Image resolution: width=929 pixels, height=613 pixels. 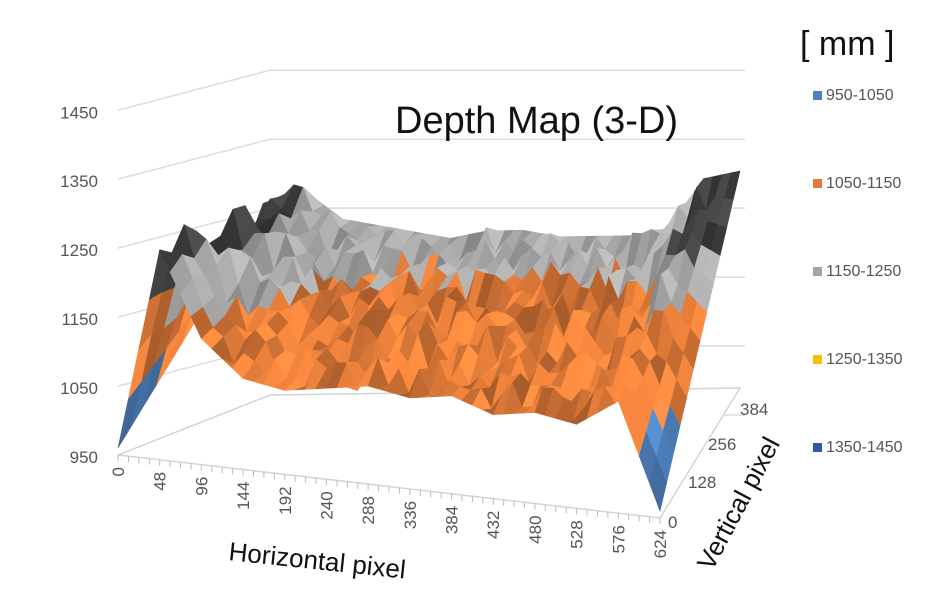 What do you see at coordinates (863, 183) in the screenshot?
I see `legend-label: 1050-1150` at bounding box center [863, 183].